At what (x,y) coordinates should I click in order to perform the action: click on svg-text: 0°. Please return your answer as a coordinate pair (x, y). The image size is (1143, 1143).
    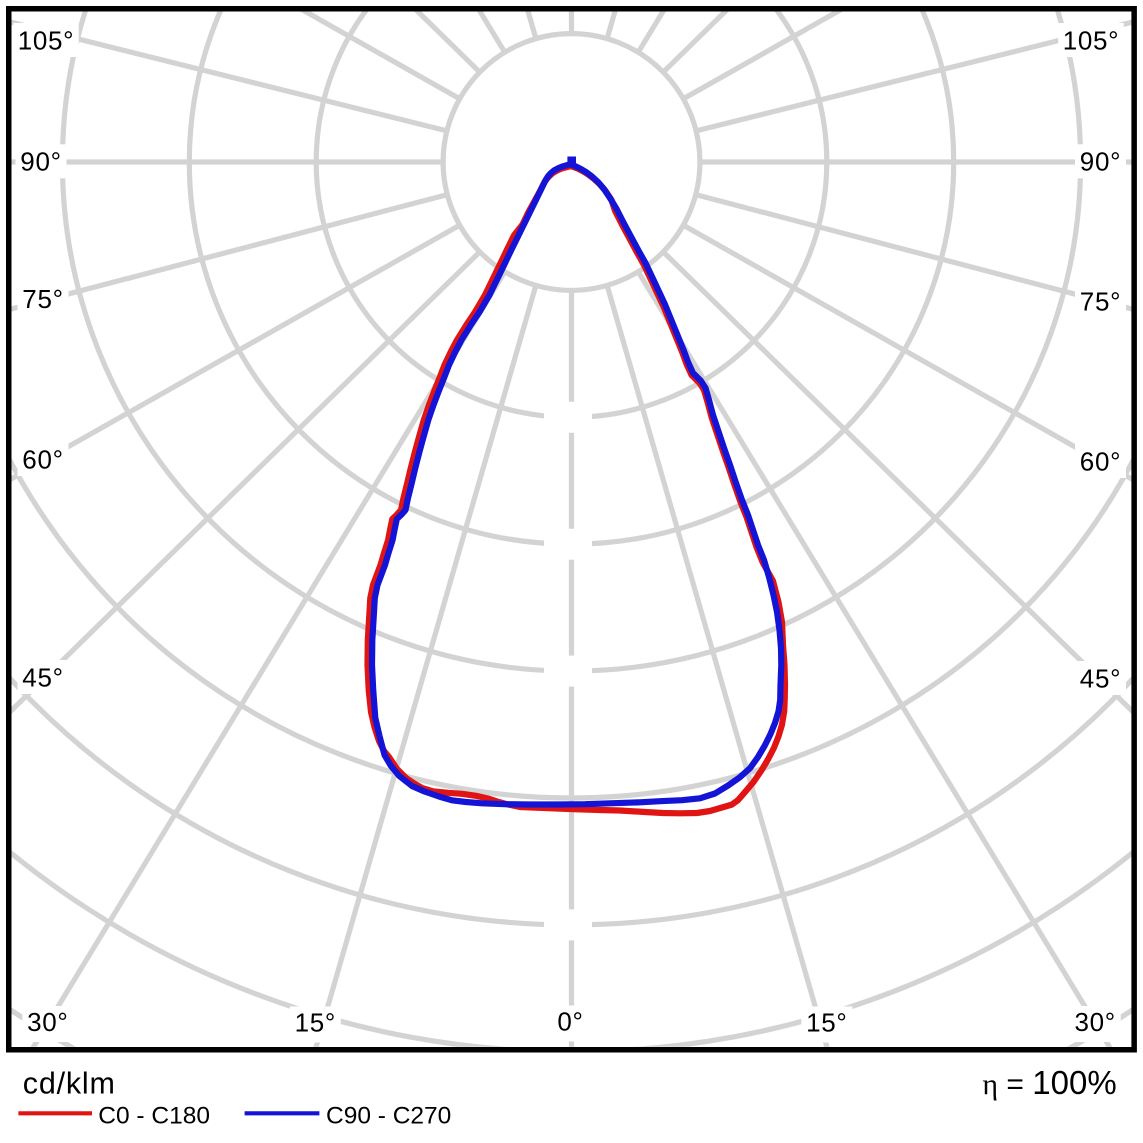
    Looking at the image, I should click on (570, 1021).